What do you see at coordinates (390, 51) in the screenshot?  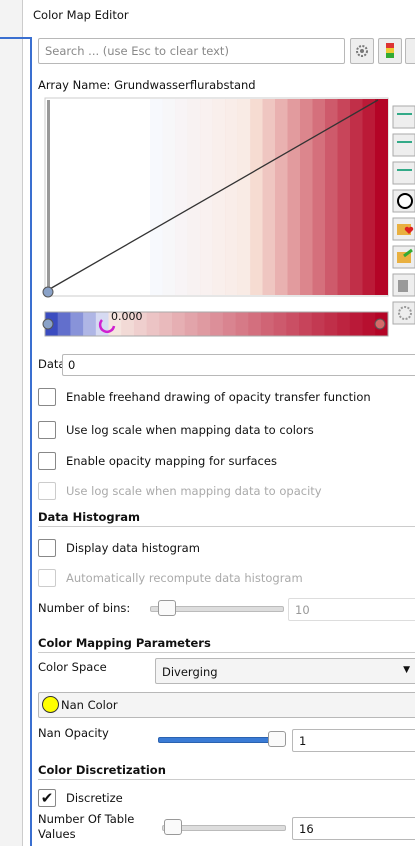 I see `color-button` at bounding box center [390, 51].